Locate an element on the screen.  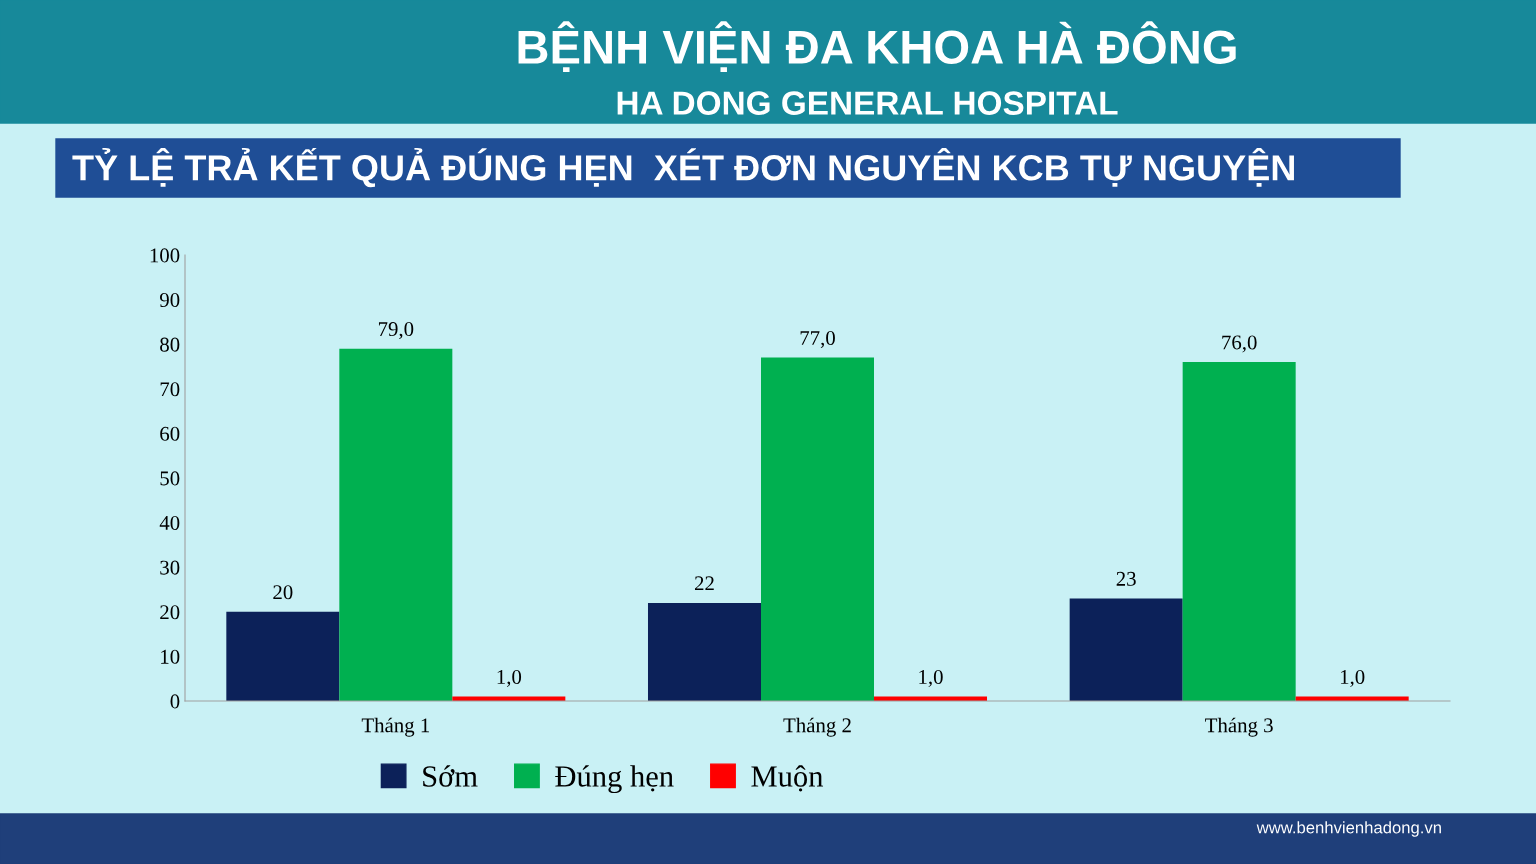
x-tick-label: Tháng 1 is located at coordinates (395, 727).